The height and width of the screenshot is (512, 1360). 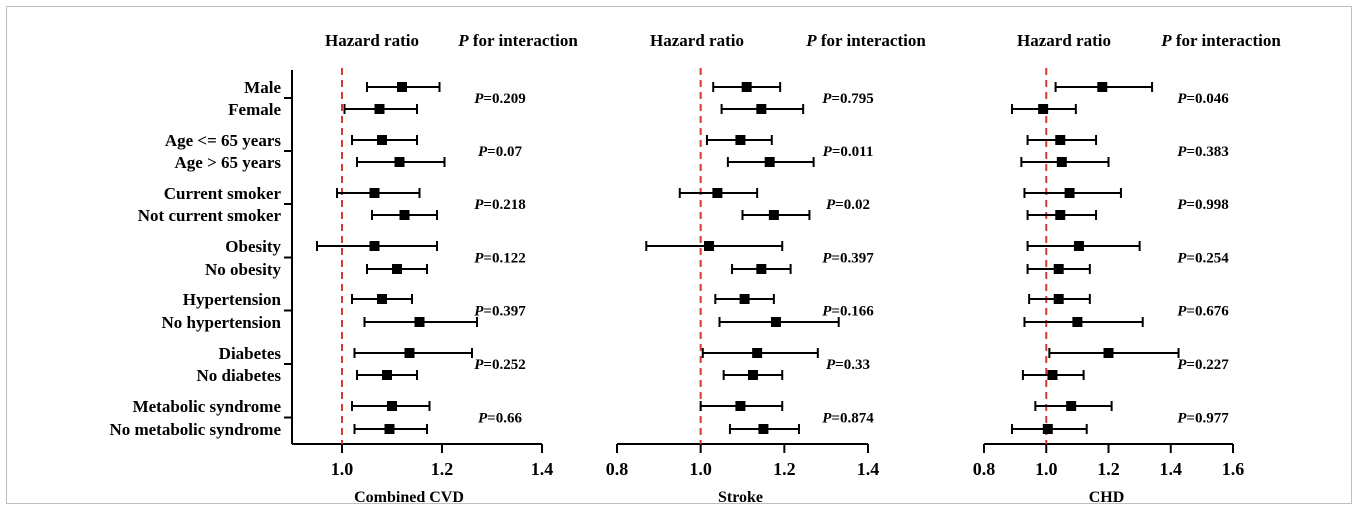 I want to click on subgroup-label: Obesity, so click(x=253, y=246).